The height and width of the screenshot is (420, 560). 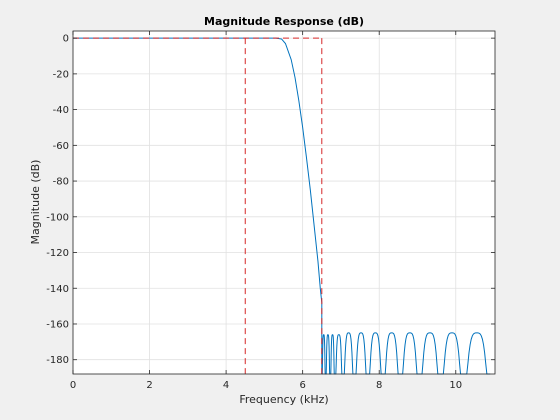 What do you see at coordinates (302, 385) in the screenshot?
I see `x-tick-label: 6` at bounding box center [302, 385].